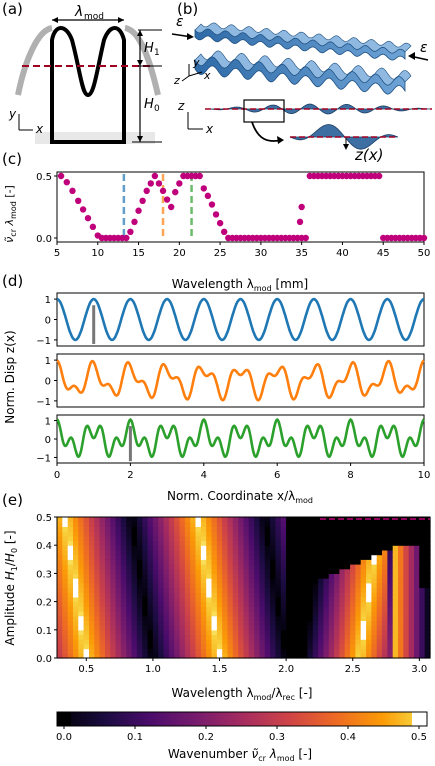 This screenshot has height=766, width=435. I want to click on y-tick-label: 0.0, so click(44, 239).